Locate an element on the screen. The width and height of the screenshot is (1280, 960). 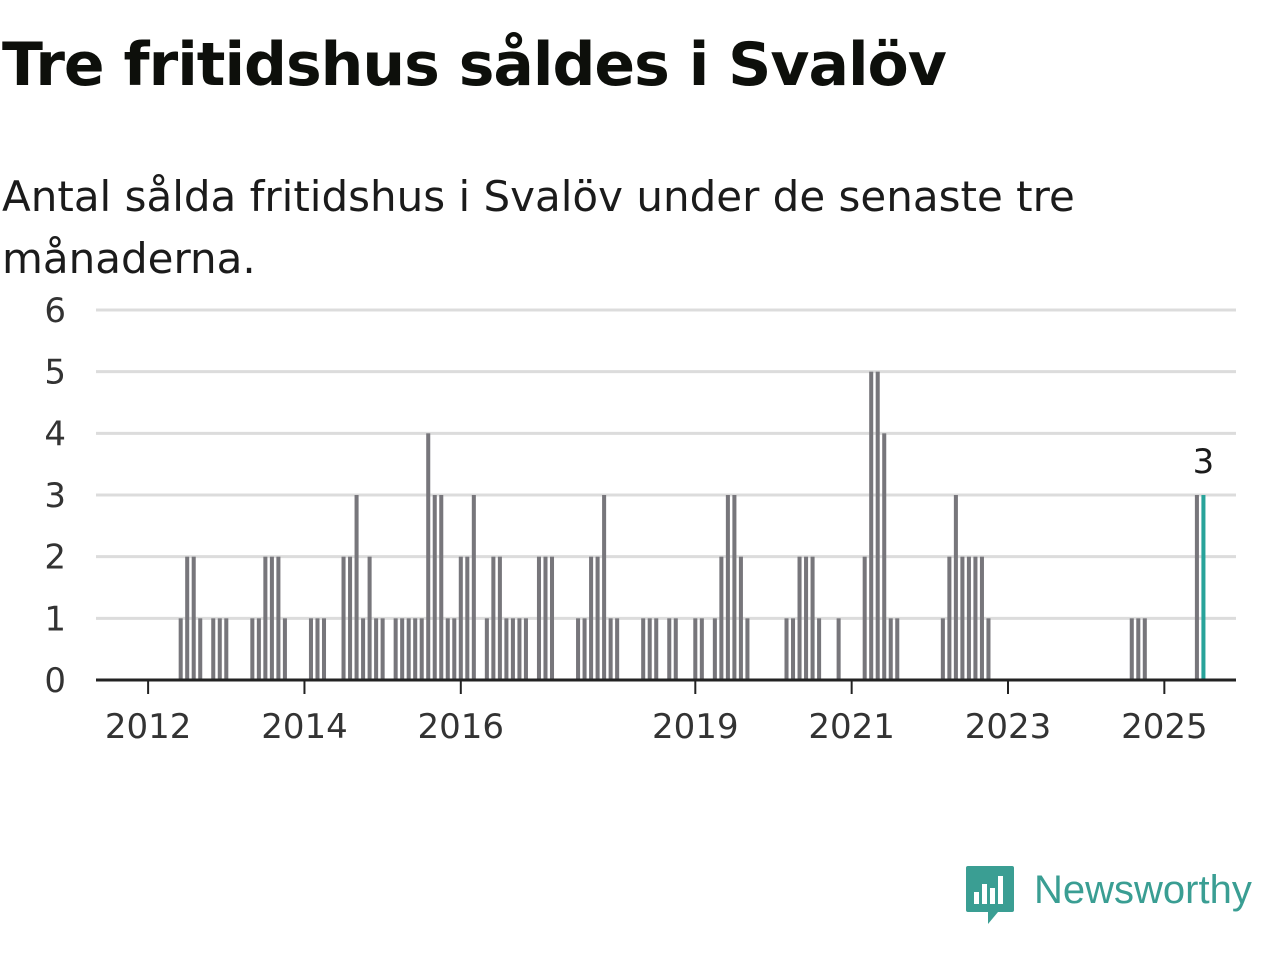
data-label: 3 is located at coordinates (1204, 462).